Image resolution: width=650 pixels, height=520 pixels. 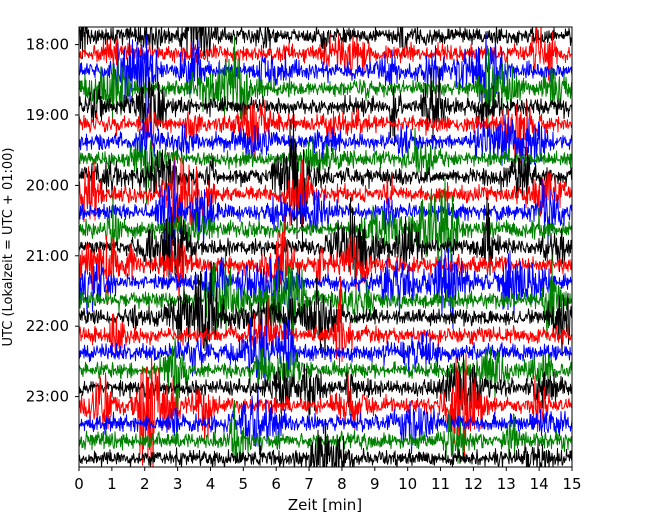 I want to click on y-axis-label: UTC (Lokalzeit = UTC + 01:00), so click(x=8, y=247).